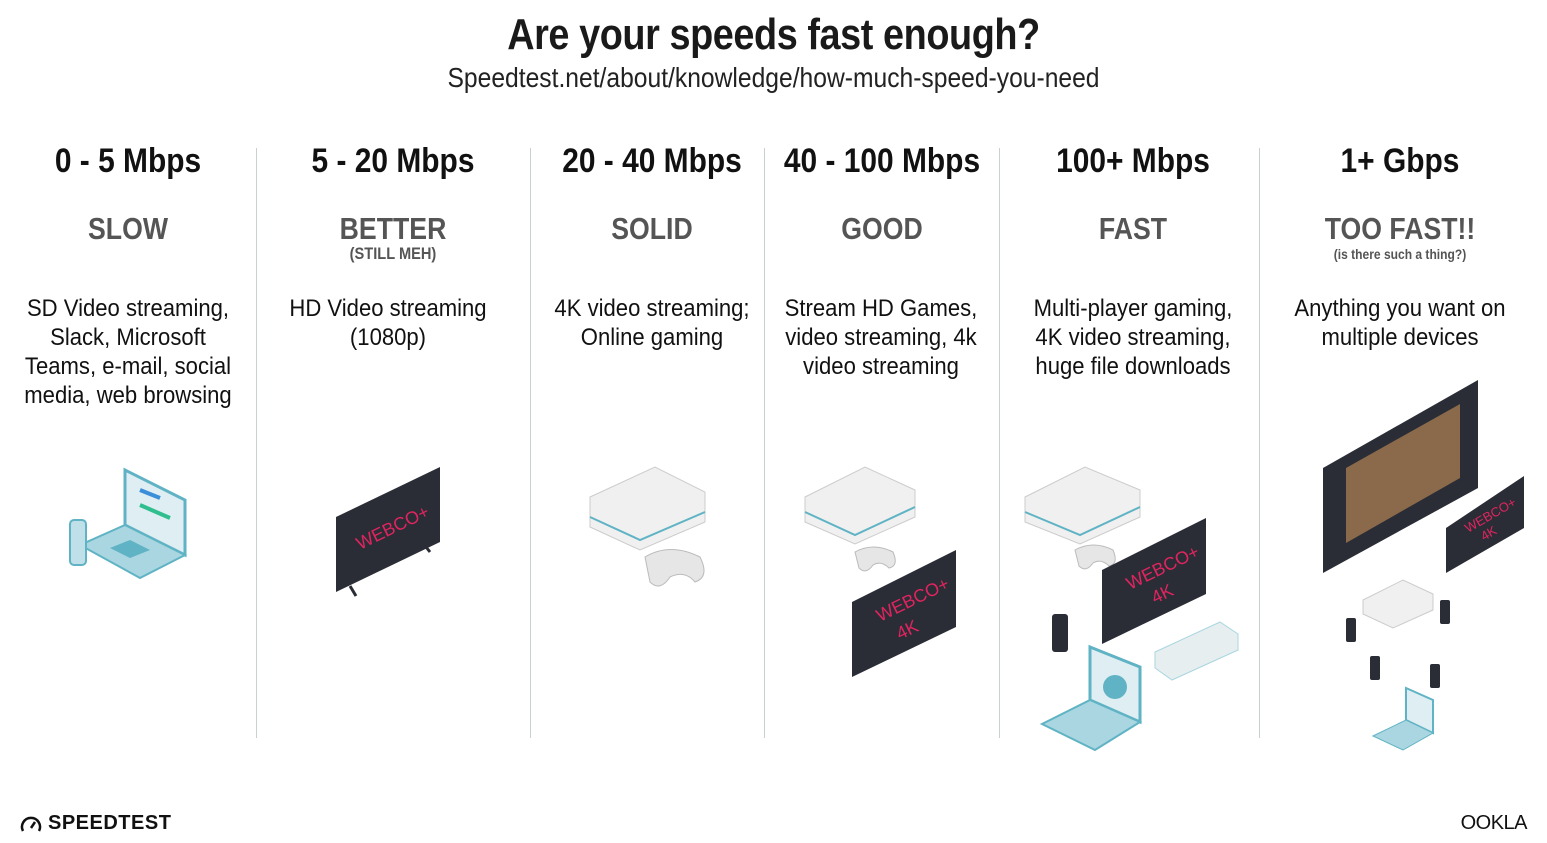 The height and width of the screenshot is (843, 1547). Describe the element at coordinates (652, 323) in the screenshot. I see `tier-description: 4K video streaming; Online gaming` at that location.